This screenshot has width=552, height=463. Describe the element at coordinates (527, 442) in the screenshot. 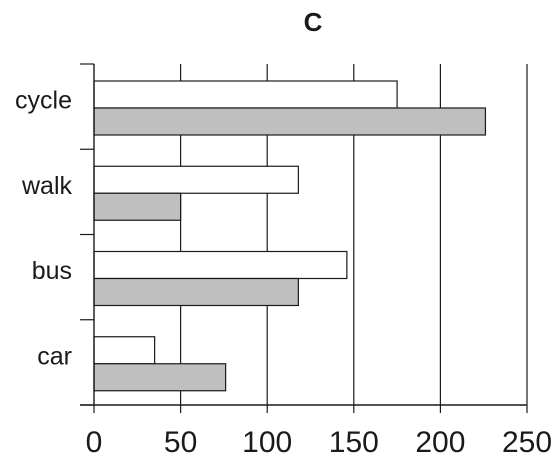

I see `x-tick-label-250: 250` at that location.